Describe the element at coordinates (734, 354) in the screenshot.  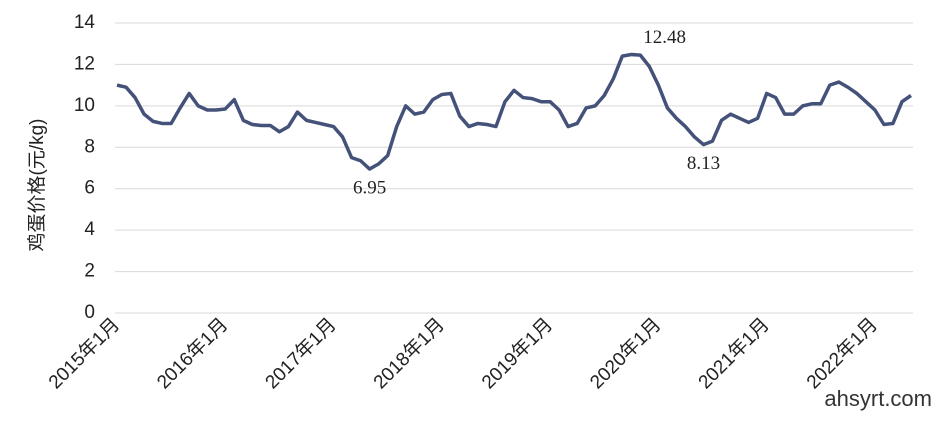
I see `x-tick-label: 2021年1月` at that location.